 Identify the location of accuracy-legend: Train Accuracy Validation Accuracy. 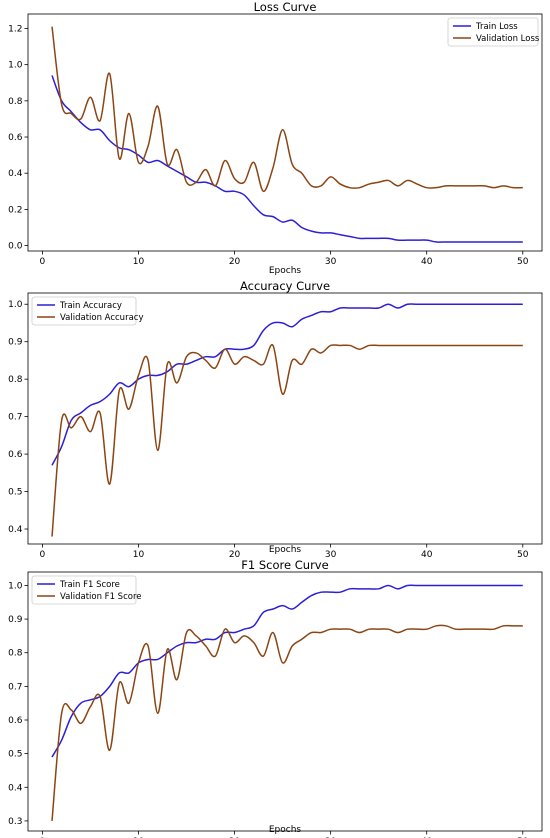
(87, 311).